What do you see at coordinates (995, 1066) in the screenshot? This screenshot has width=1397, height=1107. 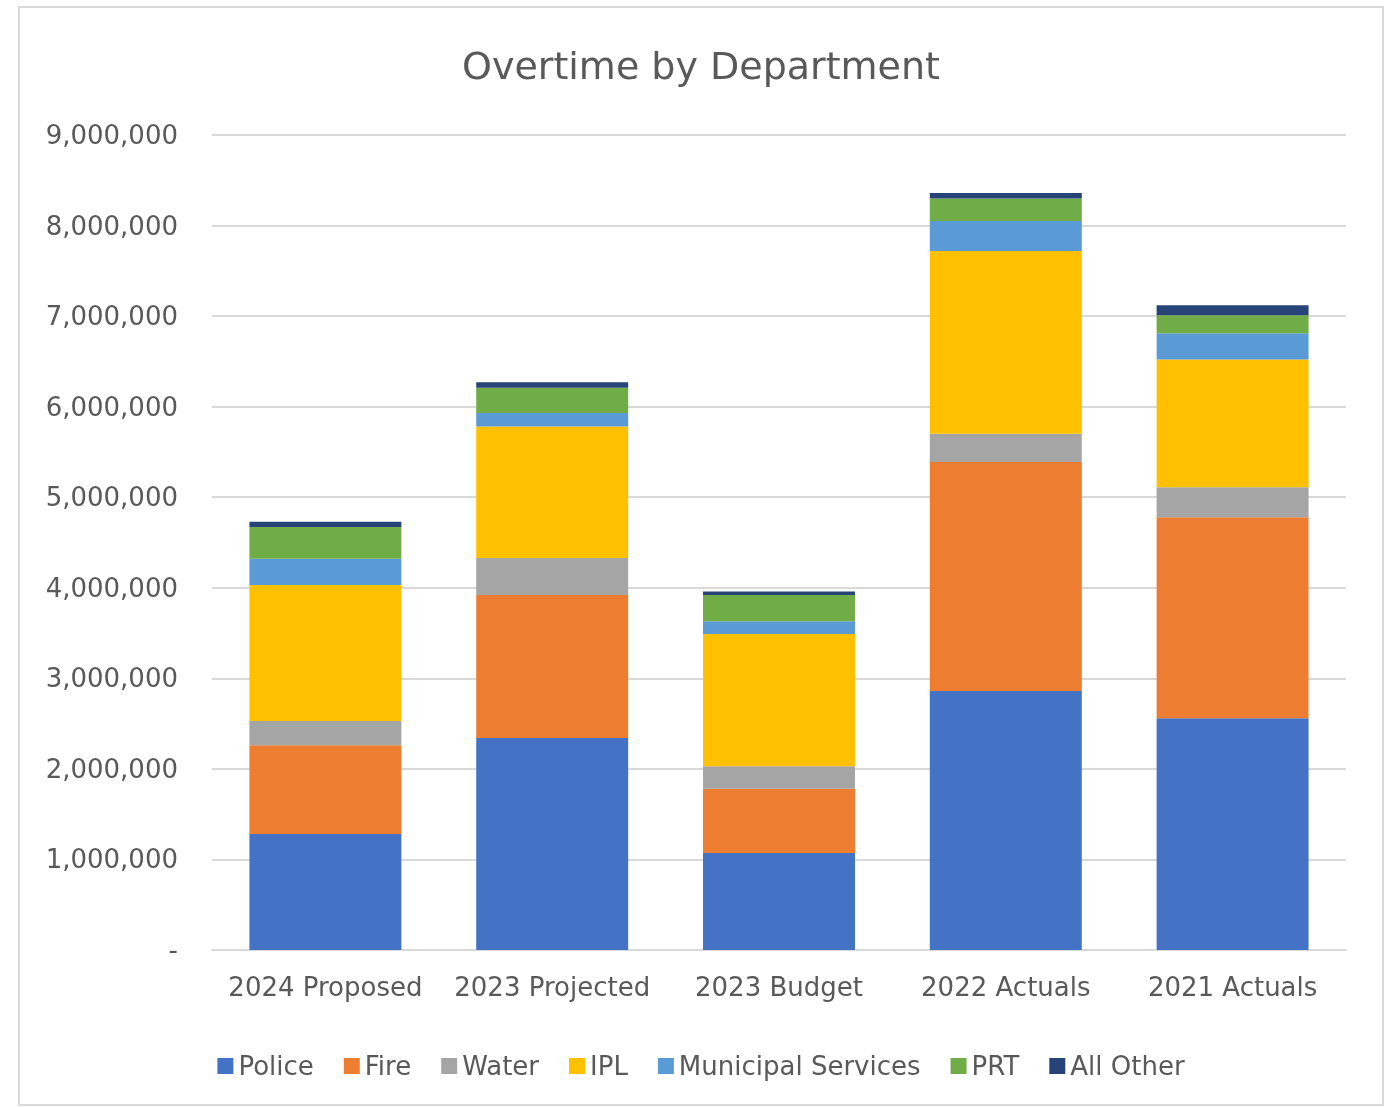 I see `legend-label: PRT` at bounding box center [995, 1066].